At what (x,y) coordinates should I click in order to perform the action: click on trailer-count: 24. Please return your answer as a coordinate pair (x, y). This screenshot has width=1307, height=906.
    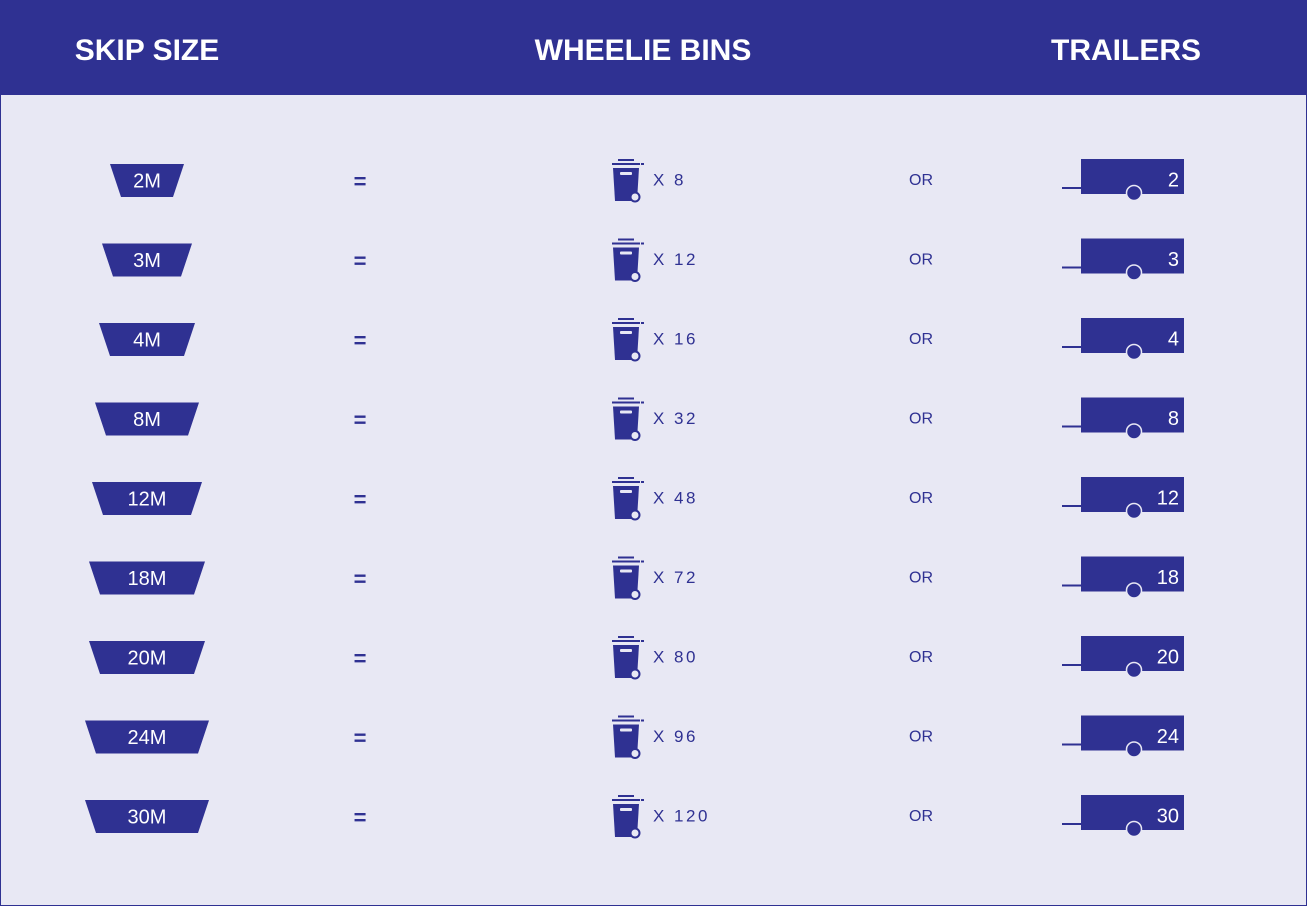
    Looking at the image, I should click on (1168, 737).